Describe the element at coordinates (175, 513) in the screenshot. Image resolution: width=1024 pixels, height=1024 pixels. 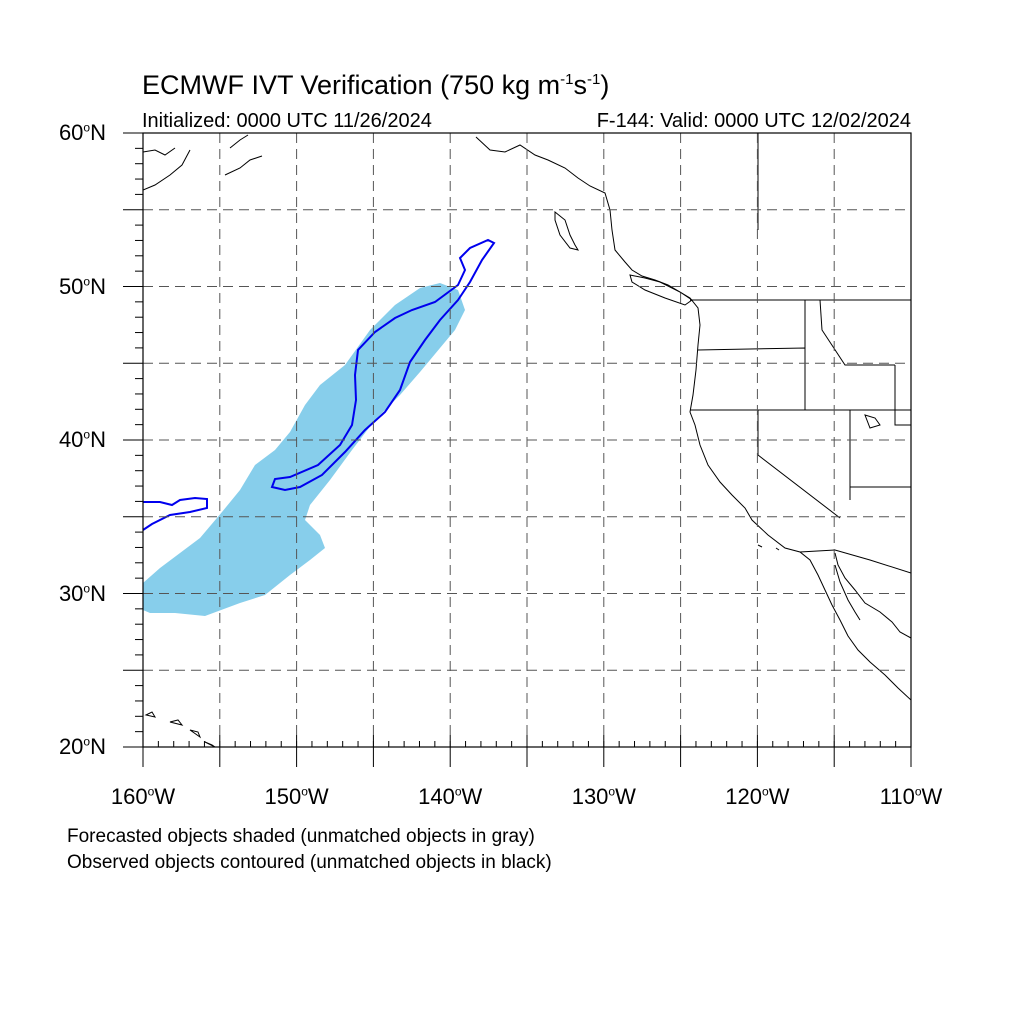
I see `observed-object-west` at that location.